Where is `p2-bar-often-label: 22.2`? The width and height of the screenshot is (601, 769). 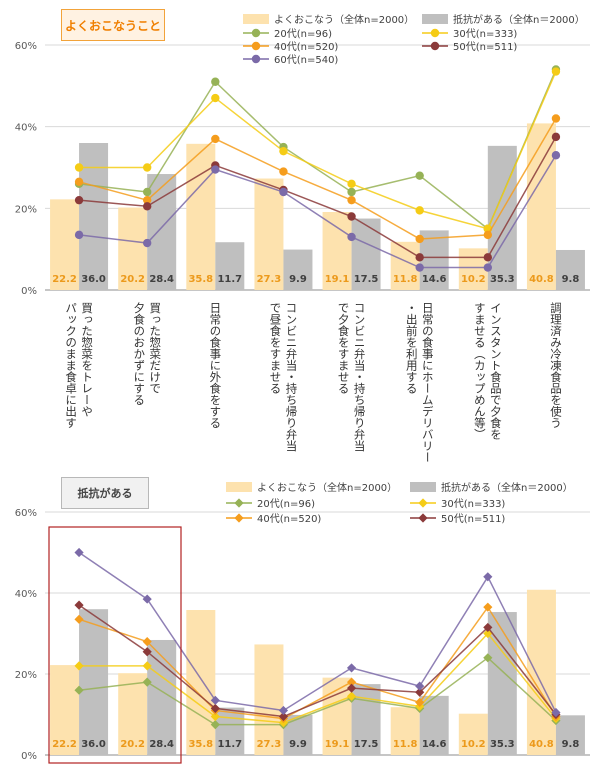 p2-bar-often-label: 22.2 is located at coordinates (64, 744).